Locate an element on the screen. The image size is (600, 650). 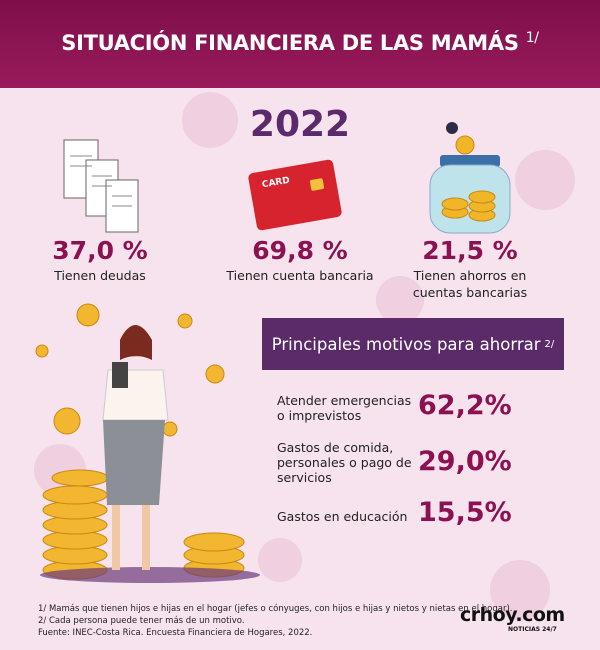
motive-value: 15,5% is located at coordinates (465, 512).